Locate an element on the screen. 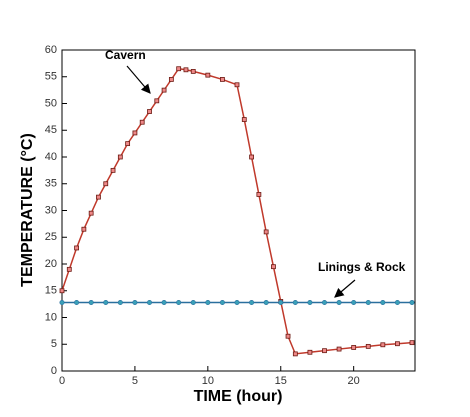 The image size is (470, 417). x-tick-label: 0 is located at coordinates (62, 381).